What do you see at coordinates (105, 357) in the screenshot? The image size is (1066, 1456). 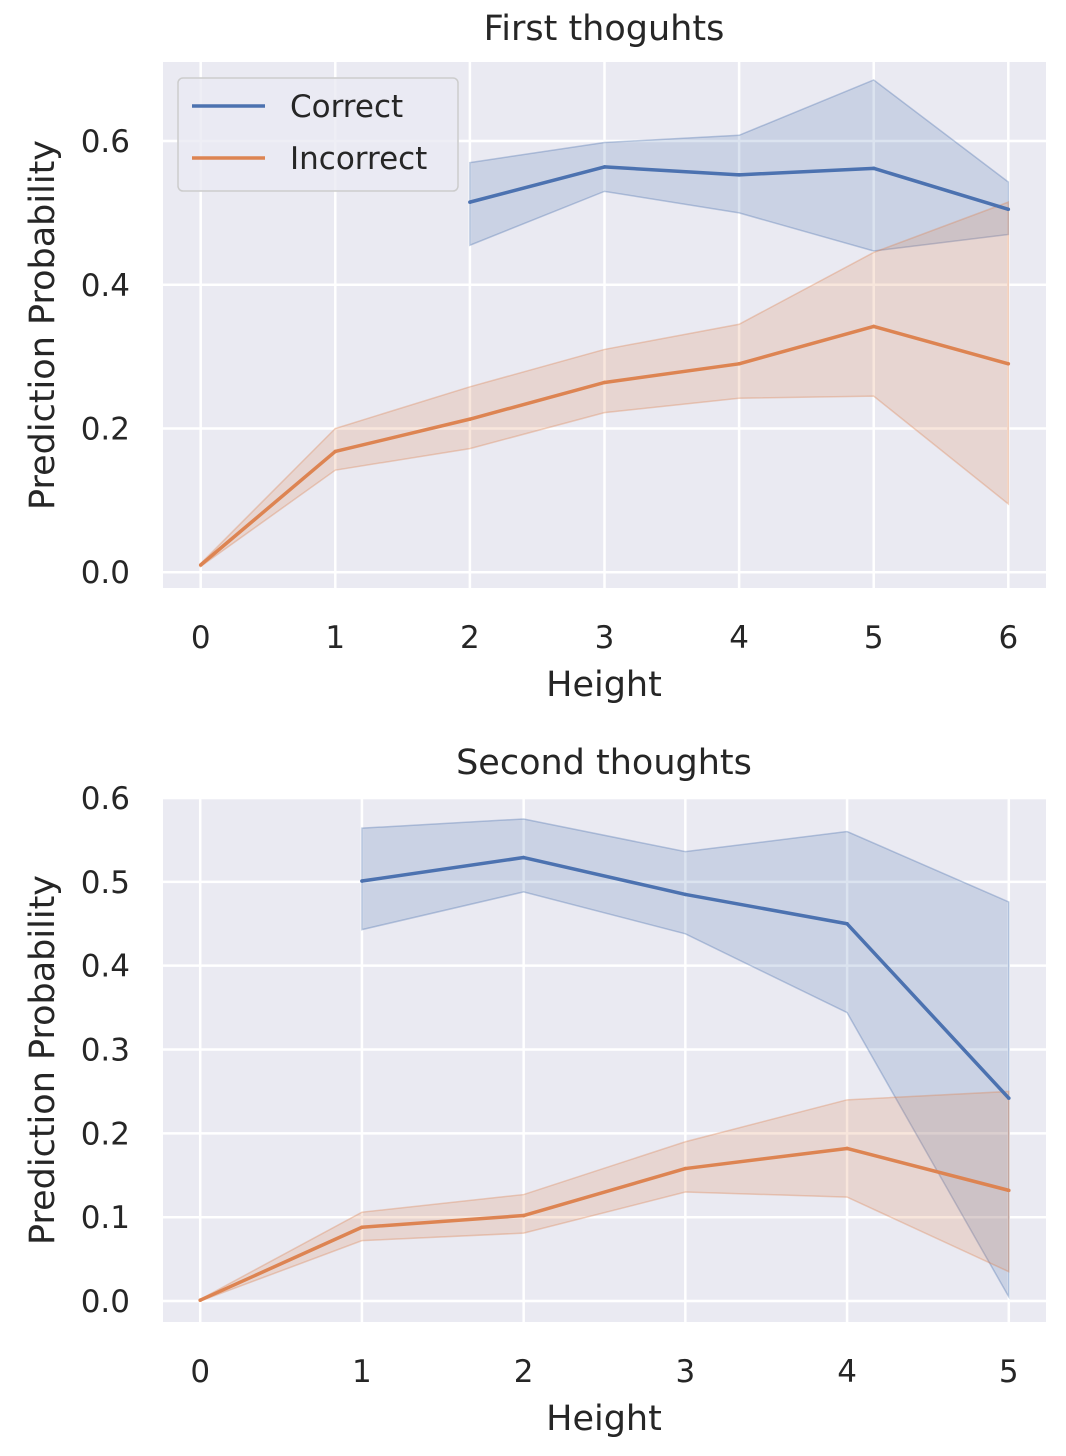 I see `y-tick-labels: 0.0 0.2 0.4 0.6` at bounding box center [105, 357].